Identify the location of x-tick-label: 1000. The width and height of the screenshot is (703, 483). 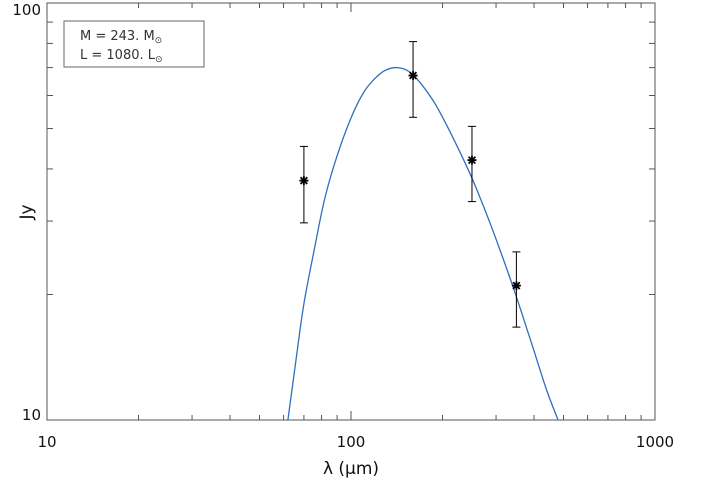
(655, 442).